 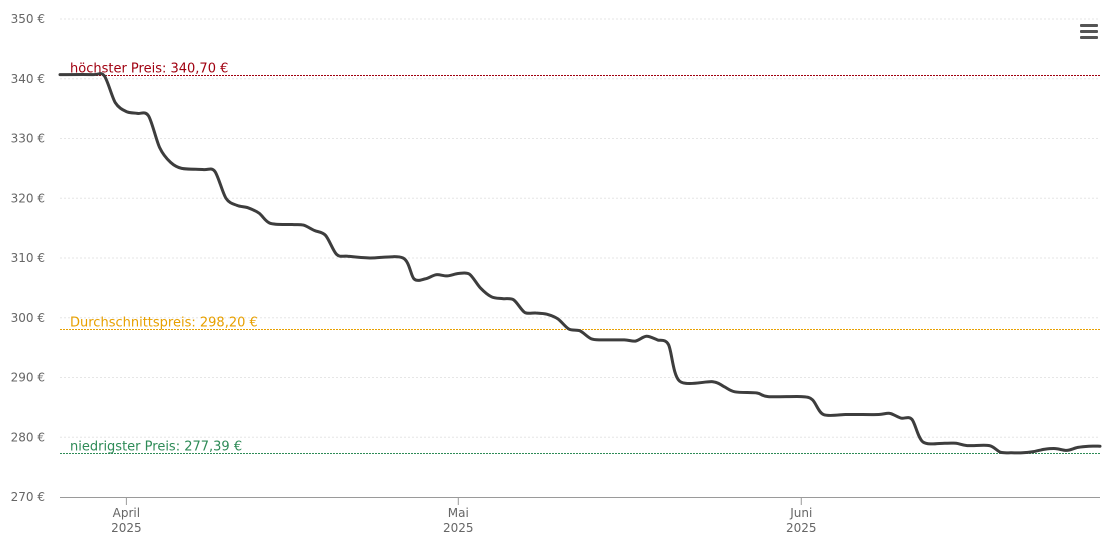 What do you see at coordinates (156, 447) in the screenshot?
I see `reference-label-min: niedrigster Preis: 277,39 €` at bounding box center [156, 447].